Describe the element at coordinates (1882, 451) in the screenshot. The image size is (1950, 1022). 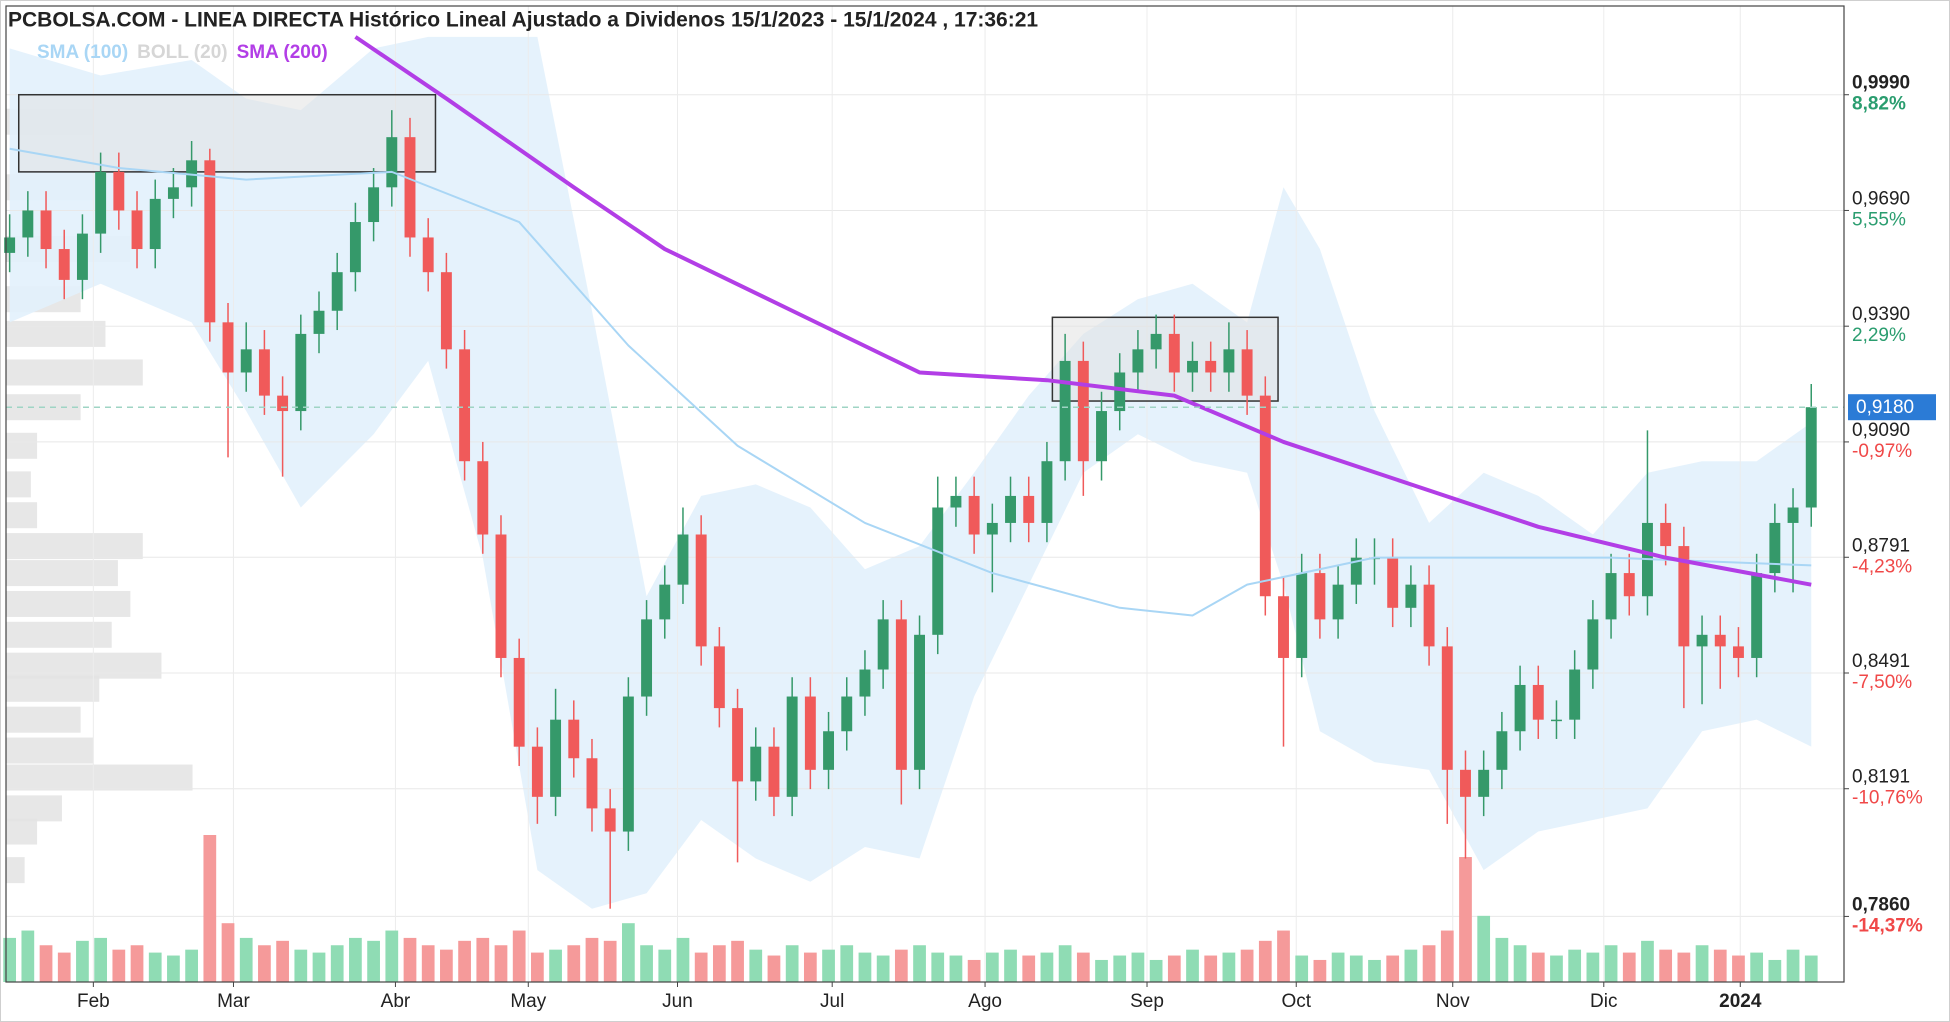
I see `y-change-label: -0,97%` at that location.